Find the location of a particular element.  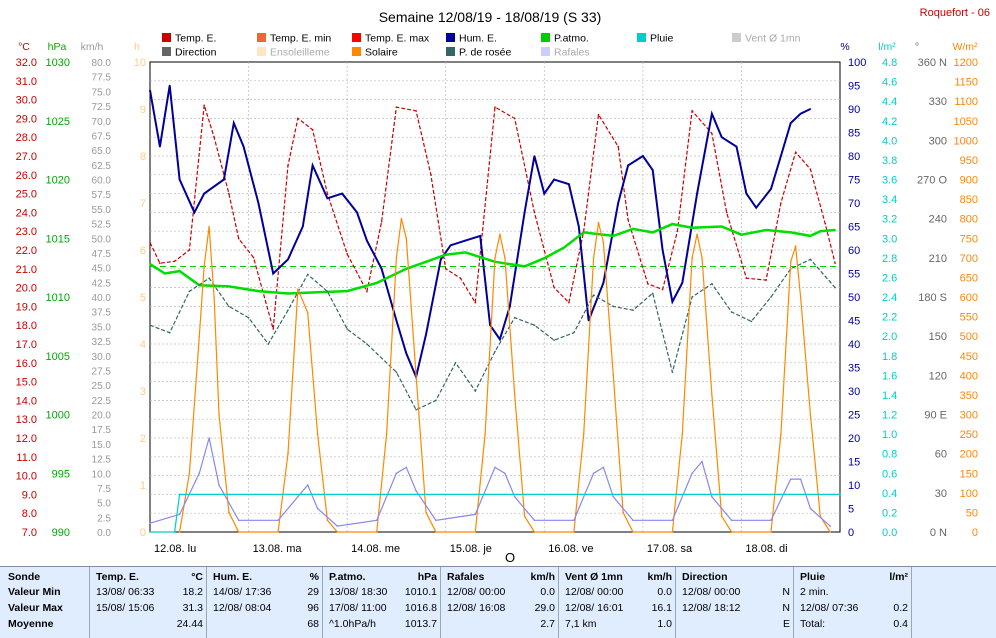

tick-label-dir: 60 is located at coordinates (941, 455).